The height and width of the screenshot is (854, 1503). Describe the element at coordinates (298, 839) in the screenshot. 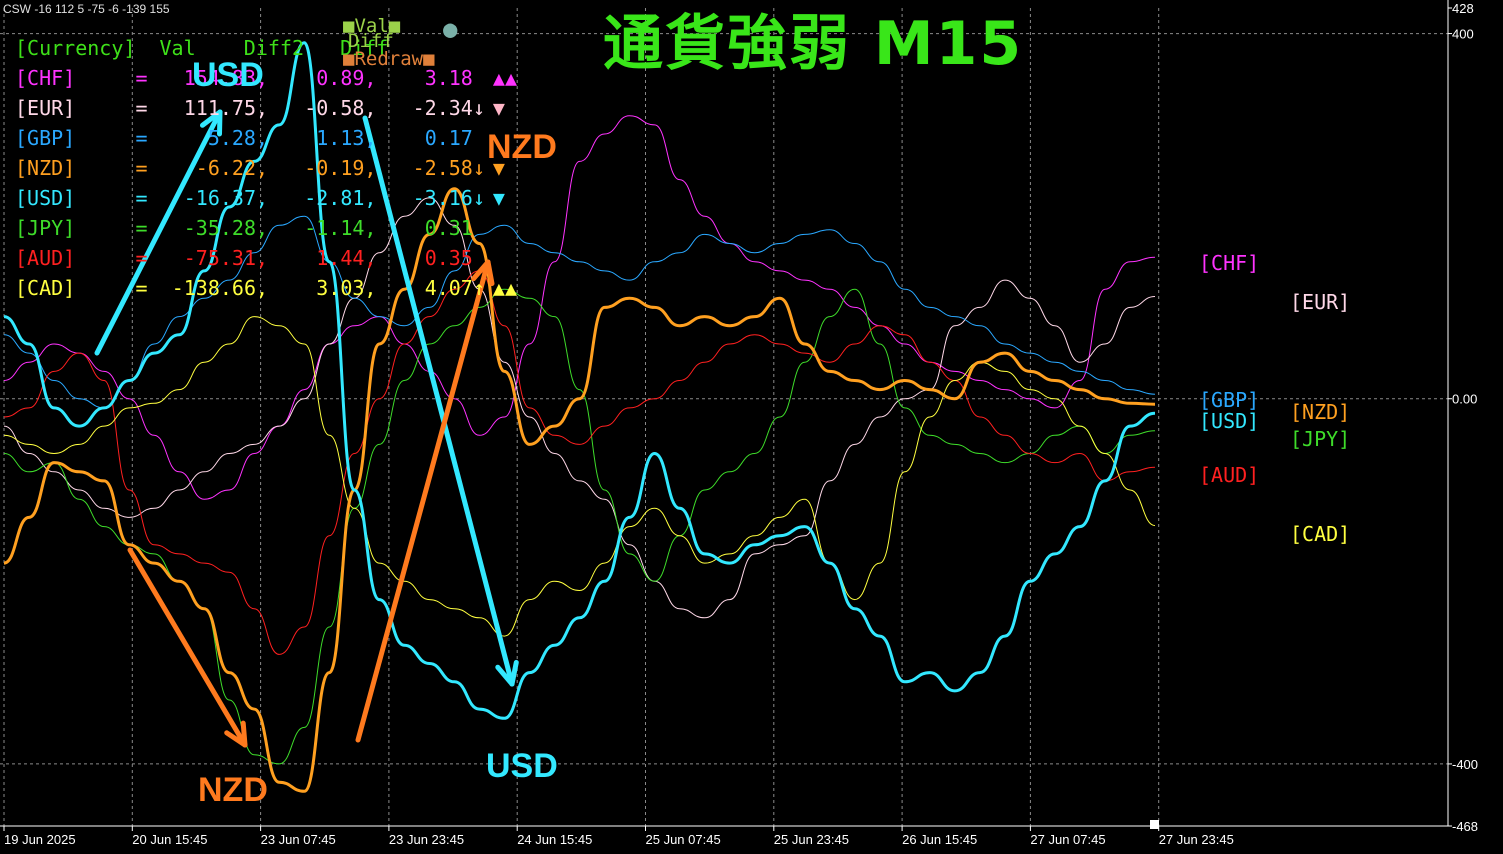

I see `x-tick-label: 23 Jun 07:45` at that location.